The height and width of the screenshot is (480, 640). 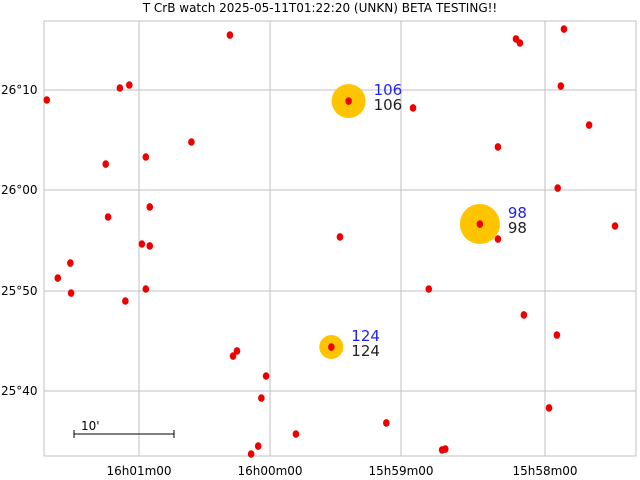 What do you see at coordinates (19, 291) in the screenshot?
I see `y-tick-label: 25°50` at bounding box center [19, 291].